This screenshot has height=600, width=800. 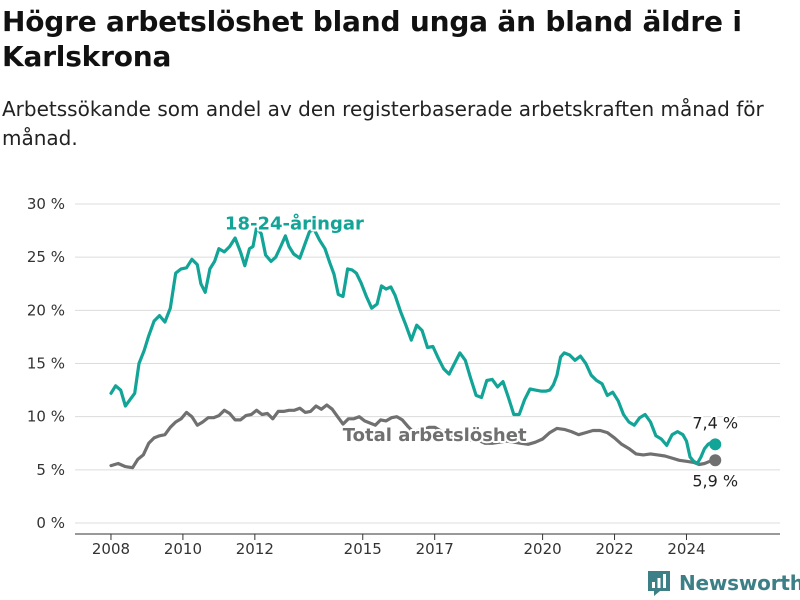 What do you see at coordinates (715, 422) in the screenshot?
I see `end-value-label: 7,4 %` at bounding box center [715, 422].